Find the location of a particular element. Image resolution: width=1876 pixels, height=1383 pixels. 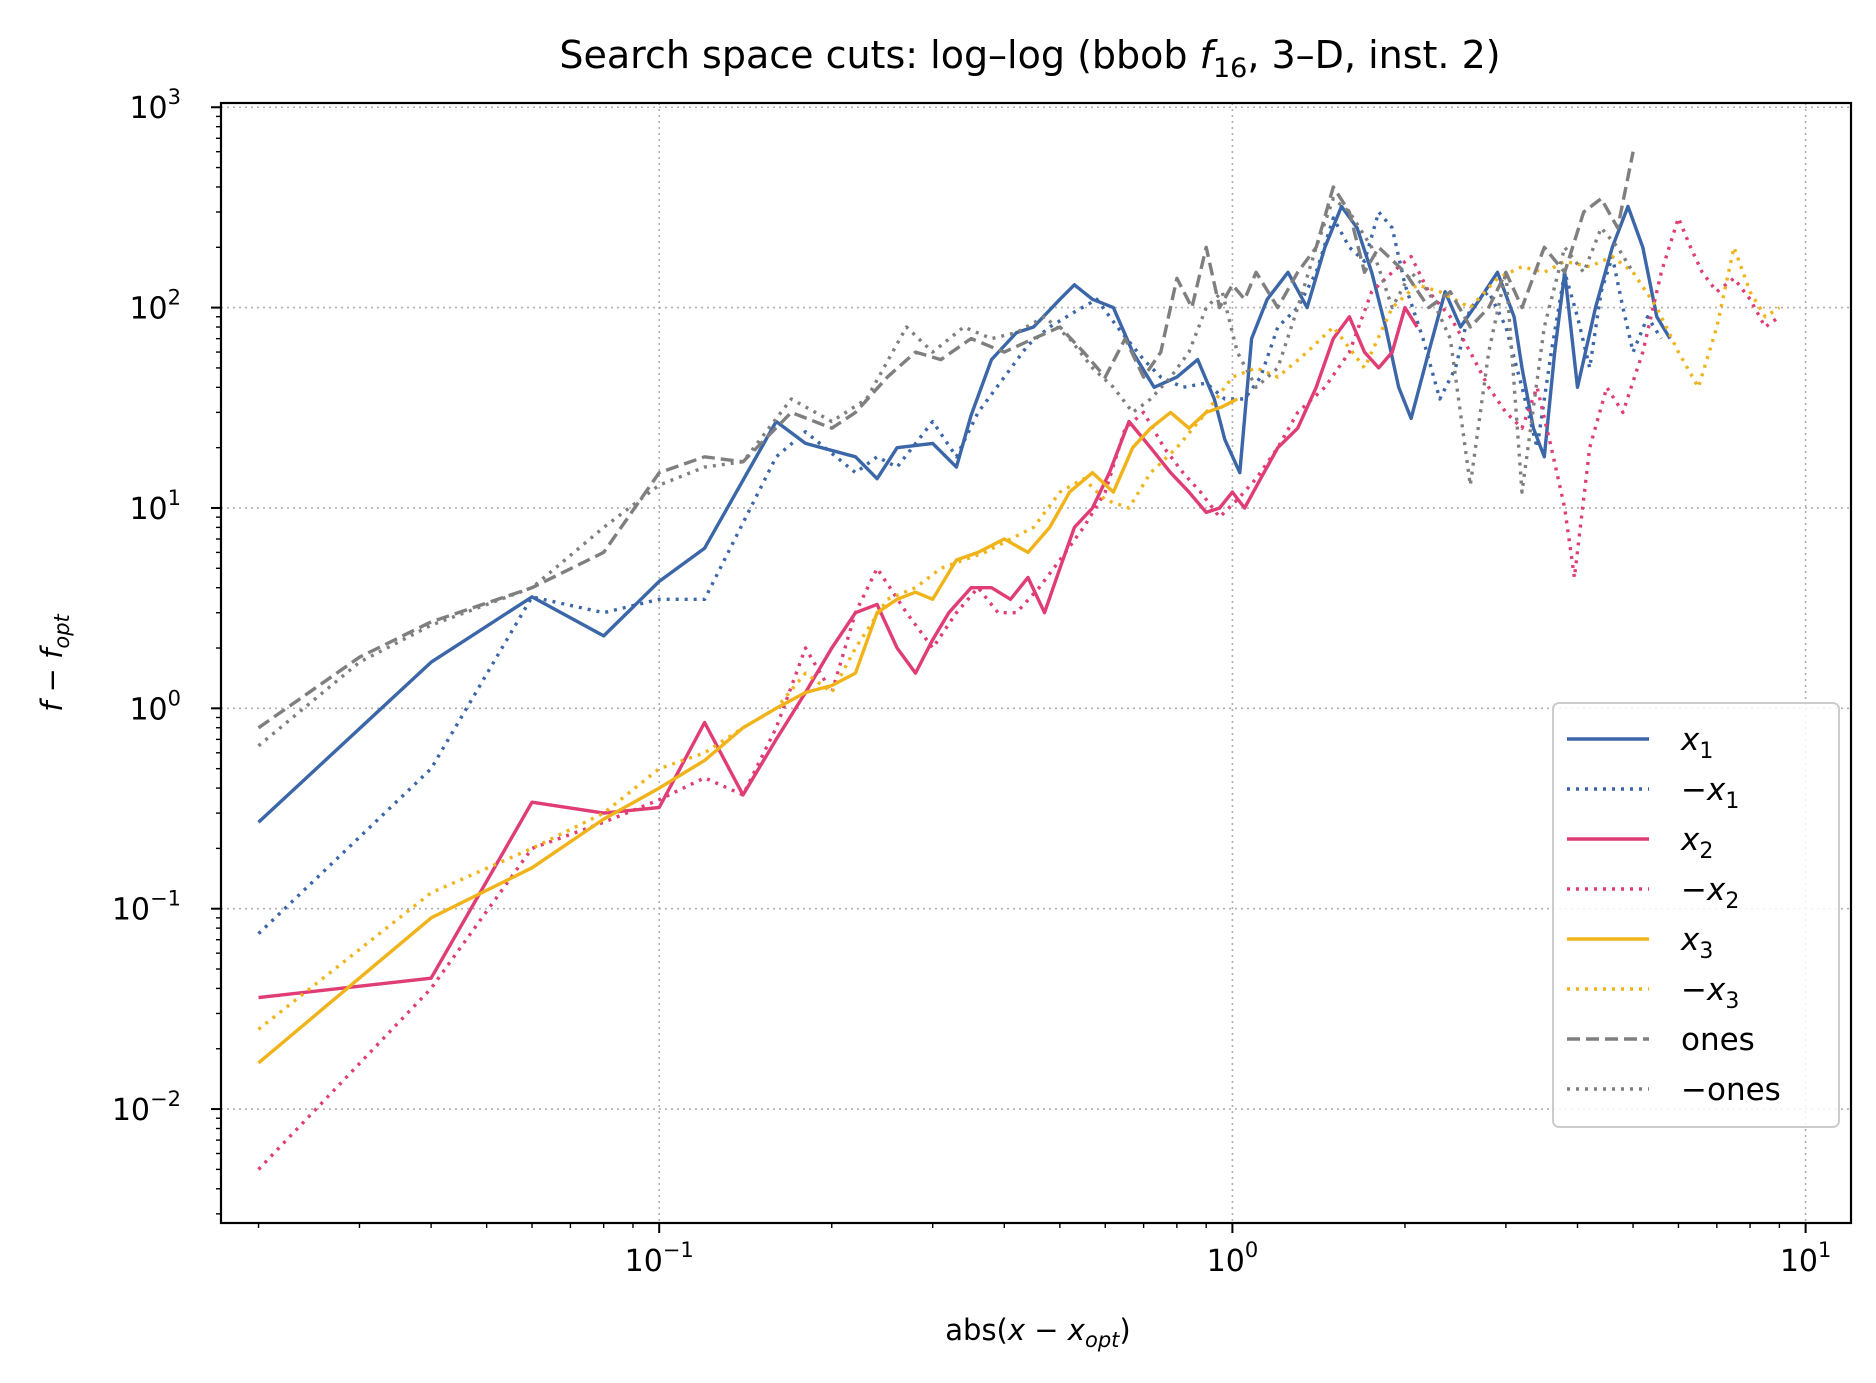

legend-label: ones is located at coordinates (1718, 1040).